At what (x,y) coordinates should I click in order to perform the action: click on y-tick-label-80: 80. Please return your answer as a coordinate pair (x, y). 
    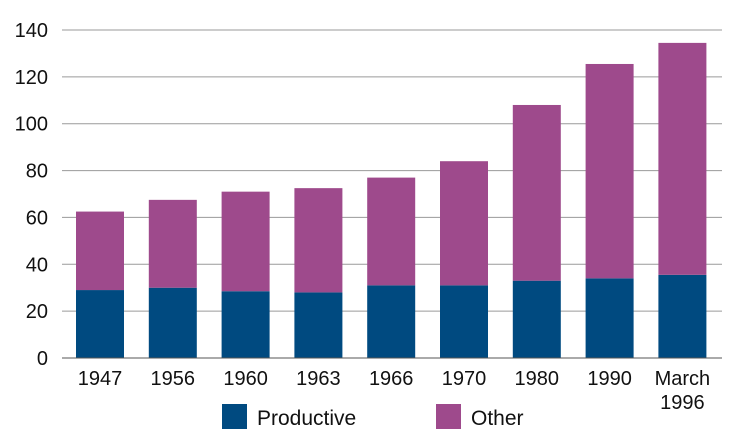
    Looking at the image, I should click on (37, 172).